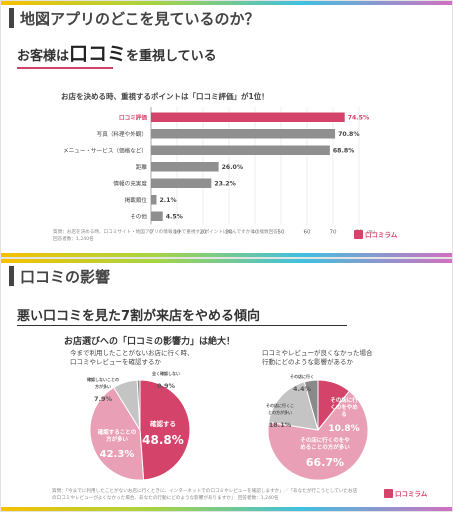 The width and height of the screenshot is (453, 512). Describe the element at coordinates (43, 56) in the screenshot. I see `headline-pre: お客様は` at that location.